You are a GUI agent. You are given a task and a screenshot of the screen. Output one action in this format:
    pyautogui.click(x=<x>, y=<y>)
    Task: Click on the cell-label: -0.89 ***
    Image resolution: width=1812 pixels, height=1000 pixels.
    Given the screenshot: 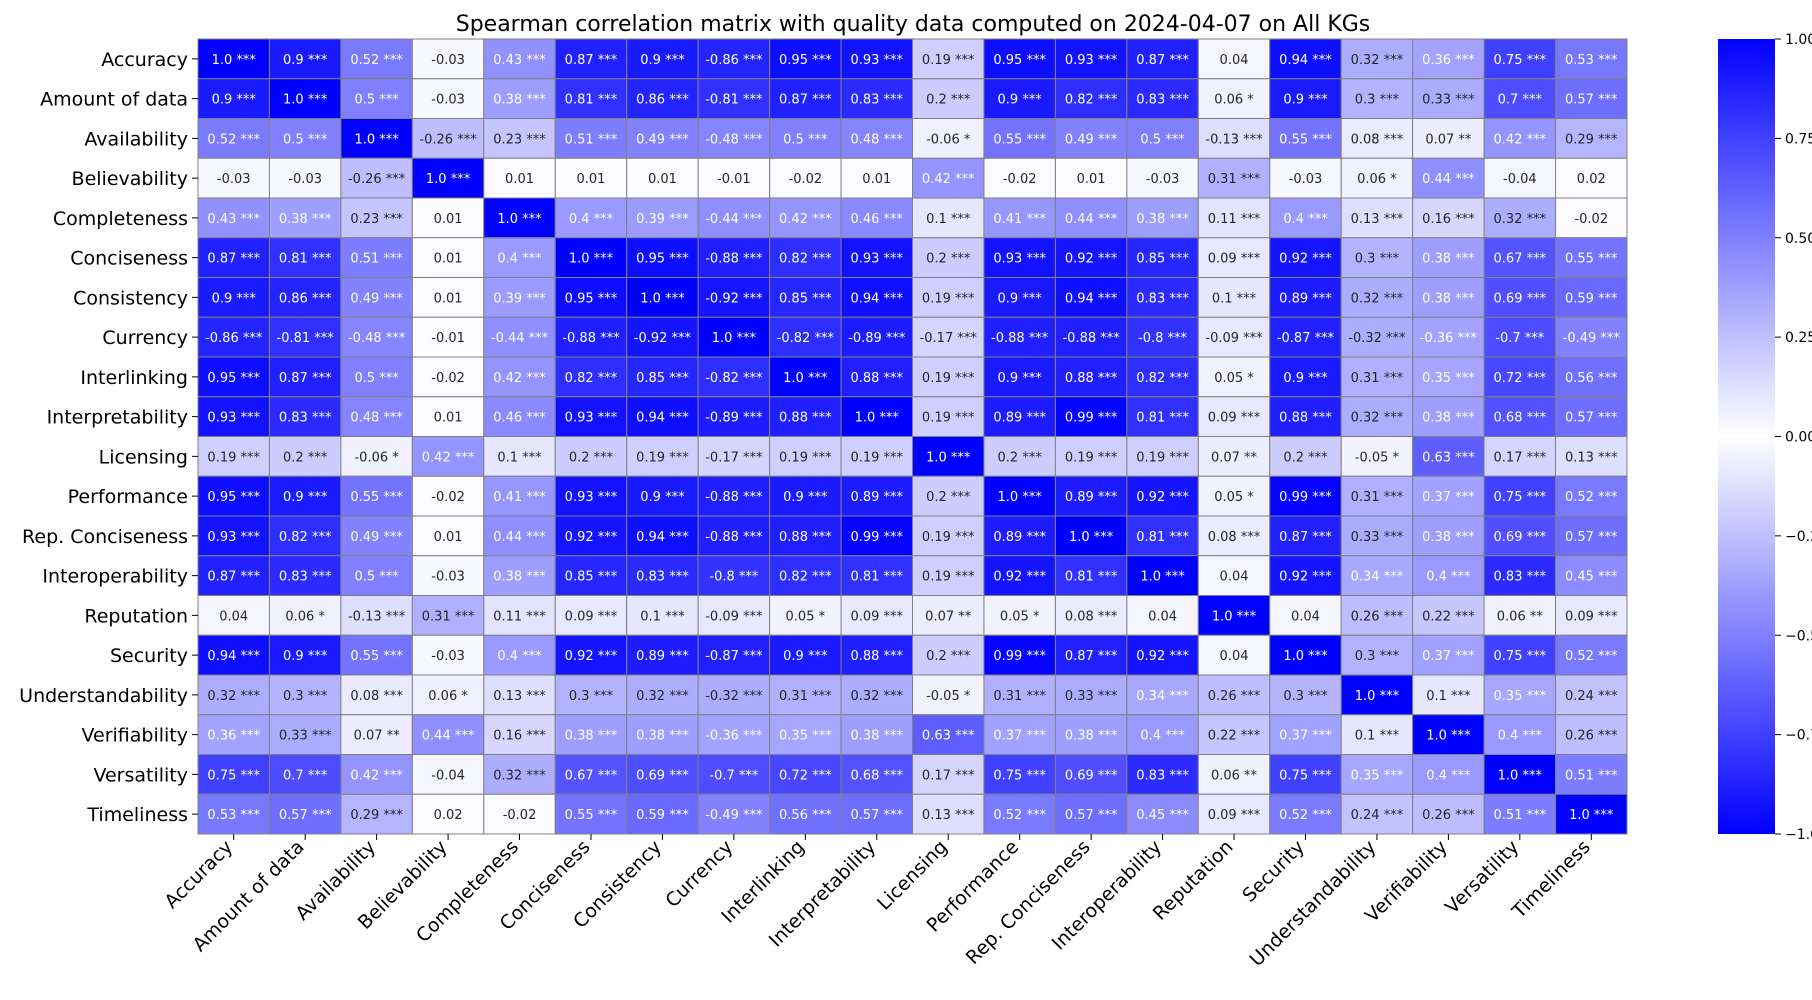 What is the action you would take?
    pyautogui.click(x=877, y=338)
    